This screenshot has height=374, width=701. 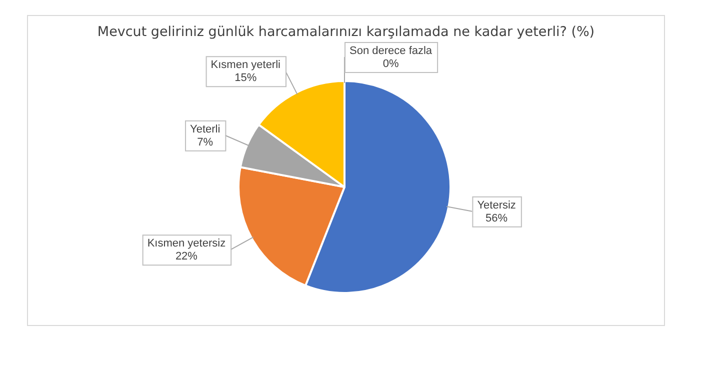 What do you see at coordinates (205, 129) in the screenshot?
I see `slice-label: Yeterli` at bounding box center [205, 129].